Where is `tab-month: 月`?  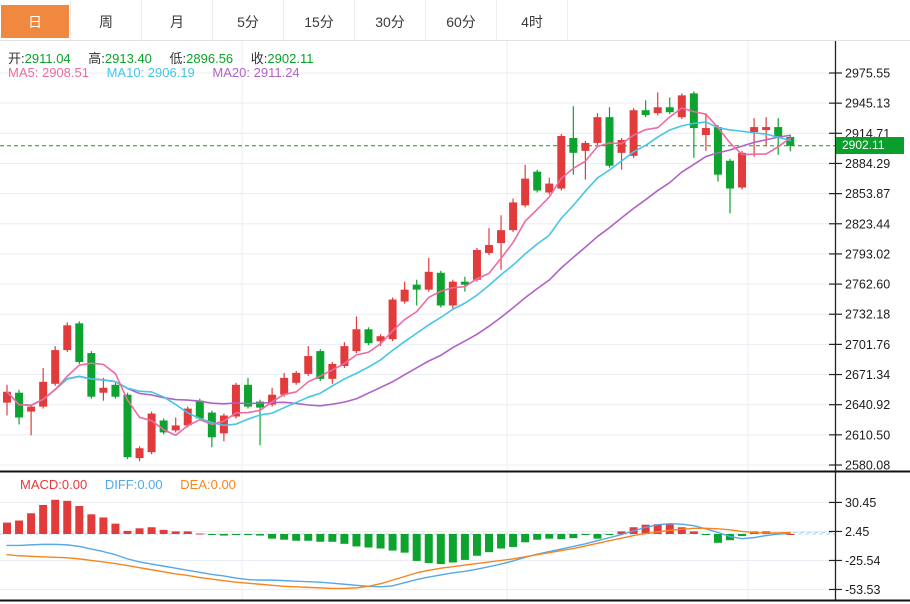
tab-month: 月 is located at coordinates (177, 20).